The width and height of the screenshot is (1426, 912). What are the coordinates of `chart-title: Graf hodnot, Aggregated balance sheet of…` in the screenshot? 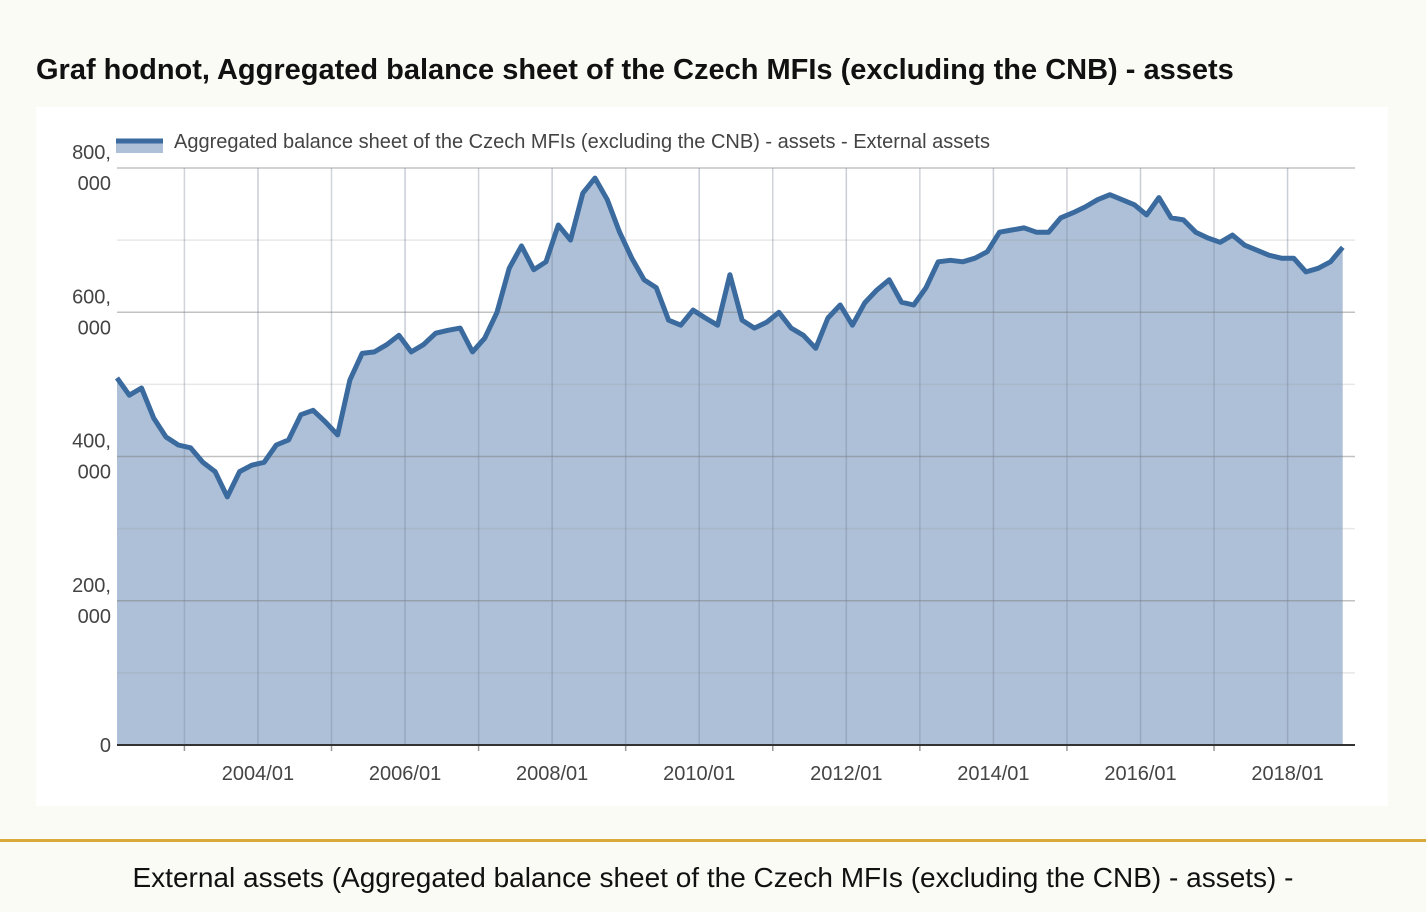 It's located at (635, 70).